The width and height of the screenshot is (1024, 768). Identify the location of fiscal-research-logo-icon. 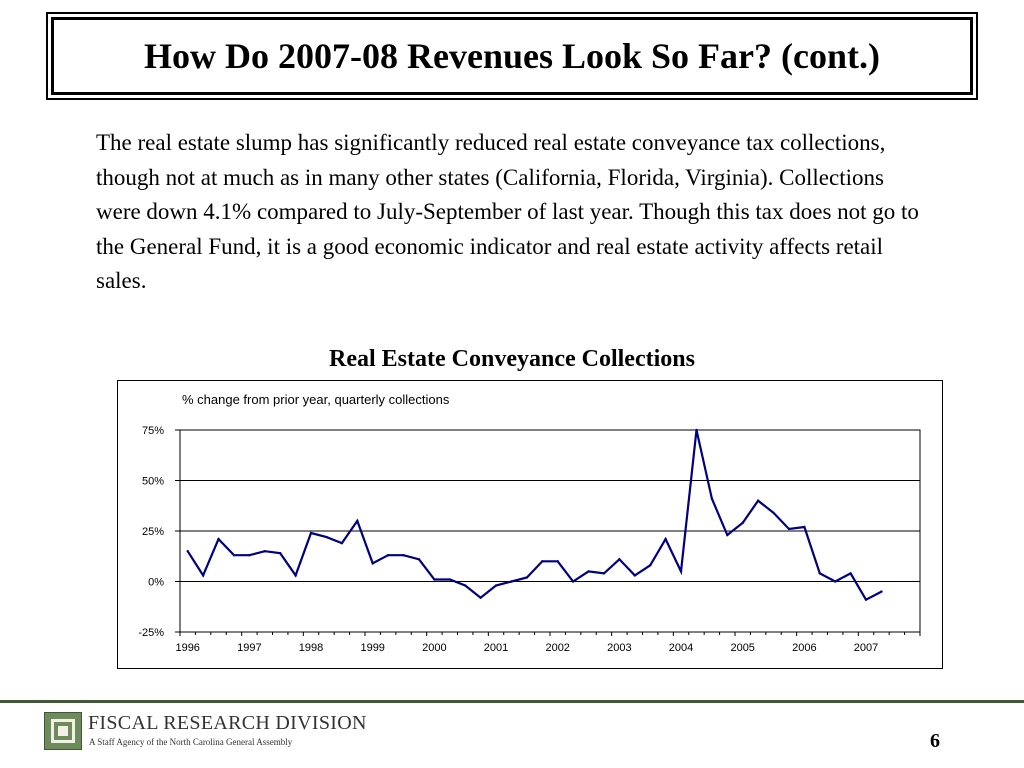
(63, 731).